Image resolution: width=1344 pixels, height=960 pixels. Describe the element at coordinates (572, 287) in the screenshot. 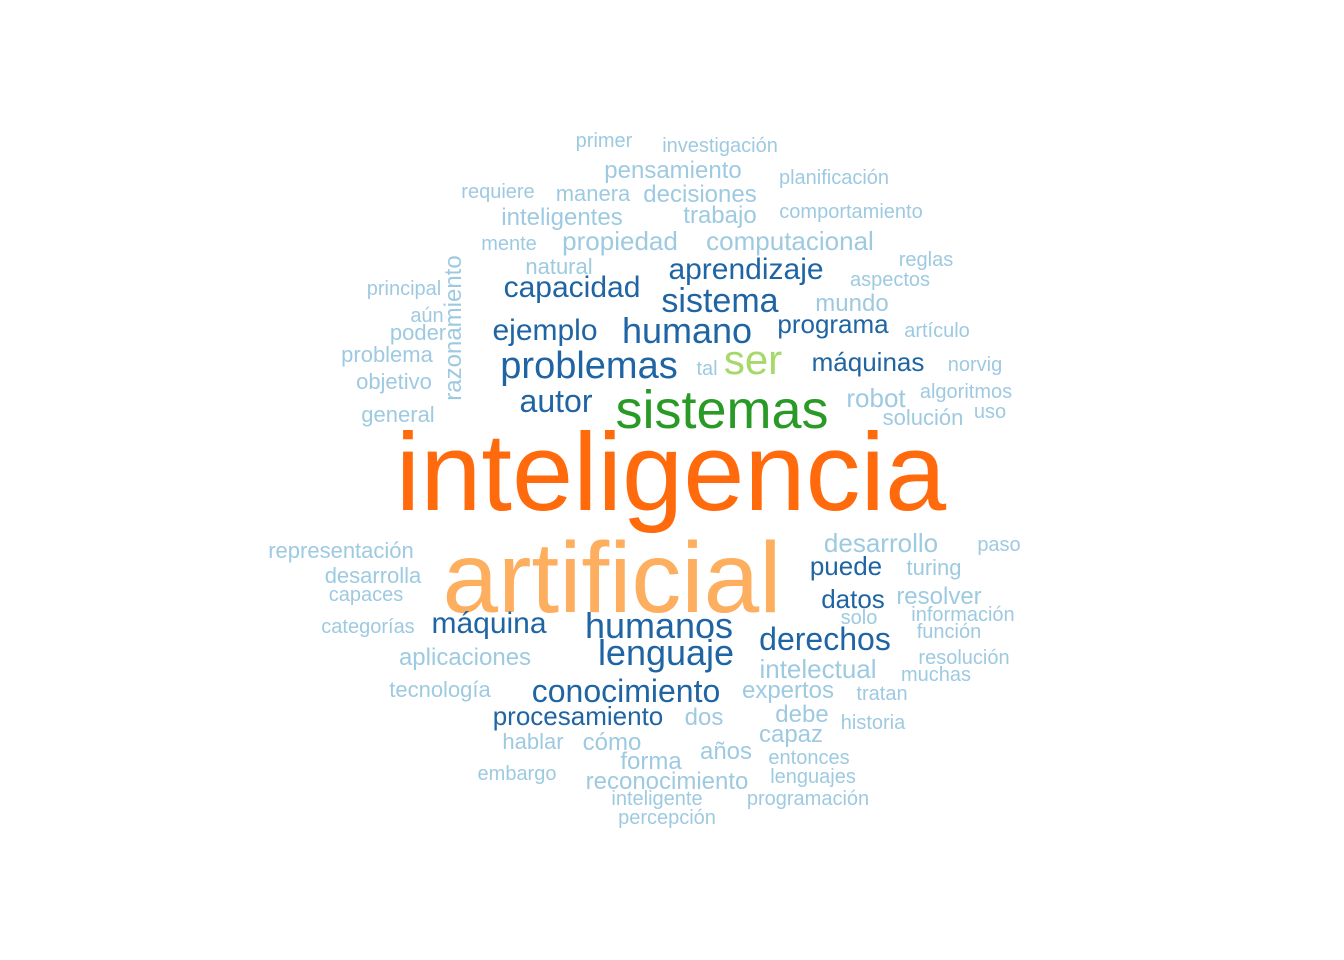

I see `word-capacidad: capacidad` at that location.